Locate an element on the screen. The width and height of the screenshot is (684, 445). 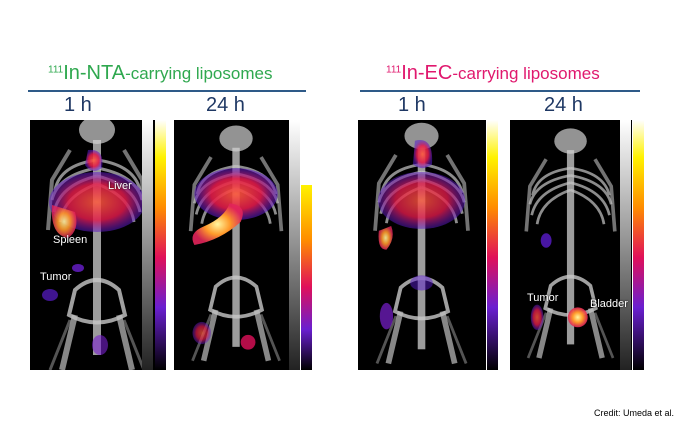
group-1-isotope: 111 is located at coordinates (56, 70).